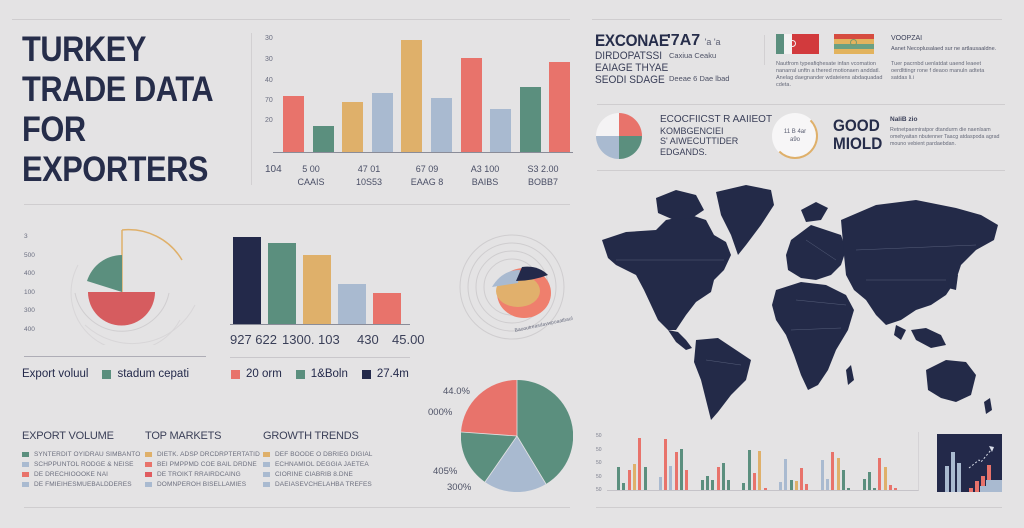 The width and height of the screenshot is (1024, 528). Describe the element at coordinates (693, 55) in the screenshot. I see `summary-note-1: Caxiua Ceaku` at that location.